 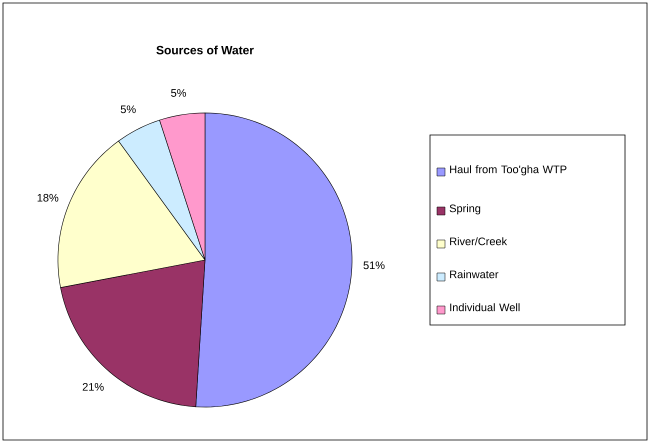 I want to click on legend-label: Haul from Too'gha WTP, so click(x=508, y=170).